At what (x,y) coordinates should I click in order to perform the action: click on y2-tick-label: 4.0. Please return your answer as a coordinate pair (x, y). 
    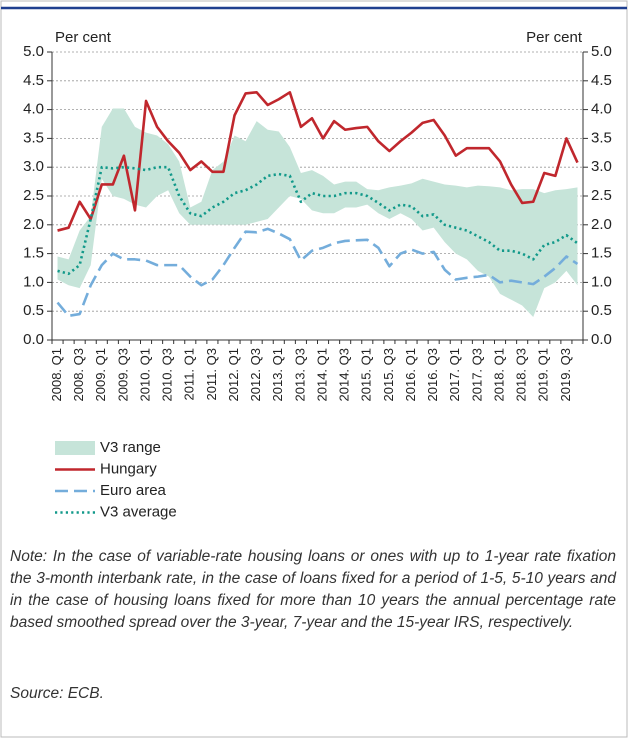
    Looking at the image, I should click on (601, 109).